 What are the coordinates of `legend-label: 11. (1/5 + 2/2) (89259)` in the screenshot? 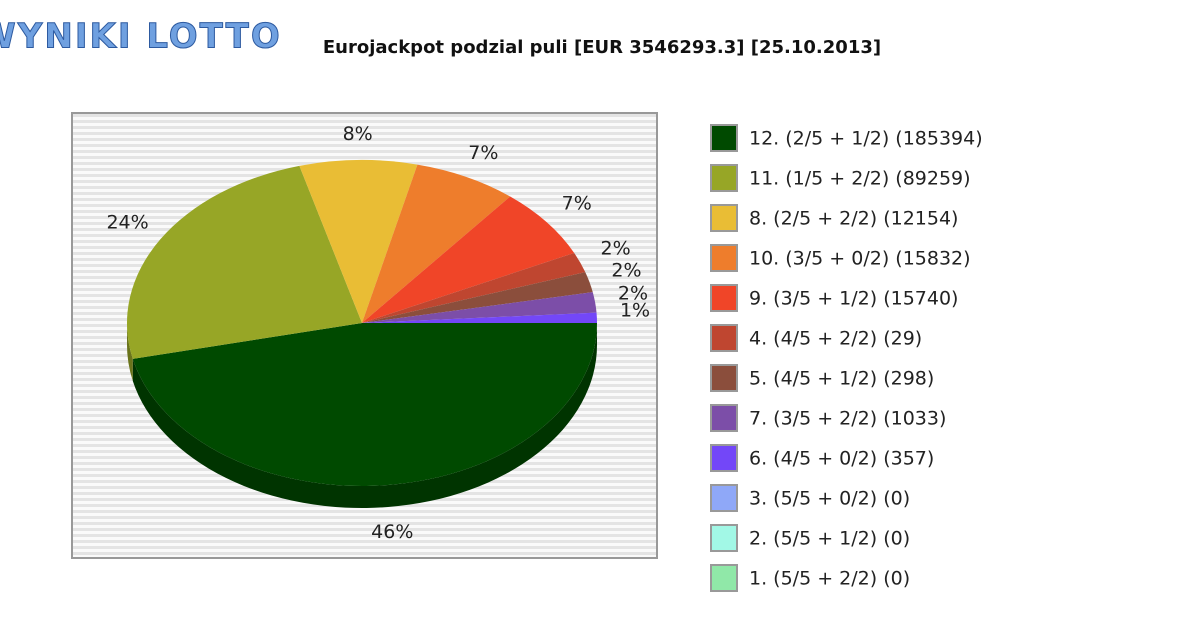 It's located at (860, 179).